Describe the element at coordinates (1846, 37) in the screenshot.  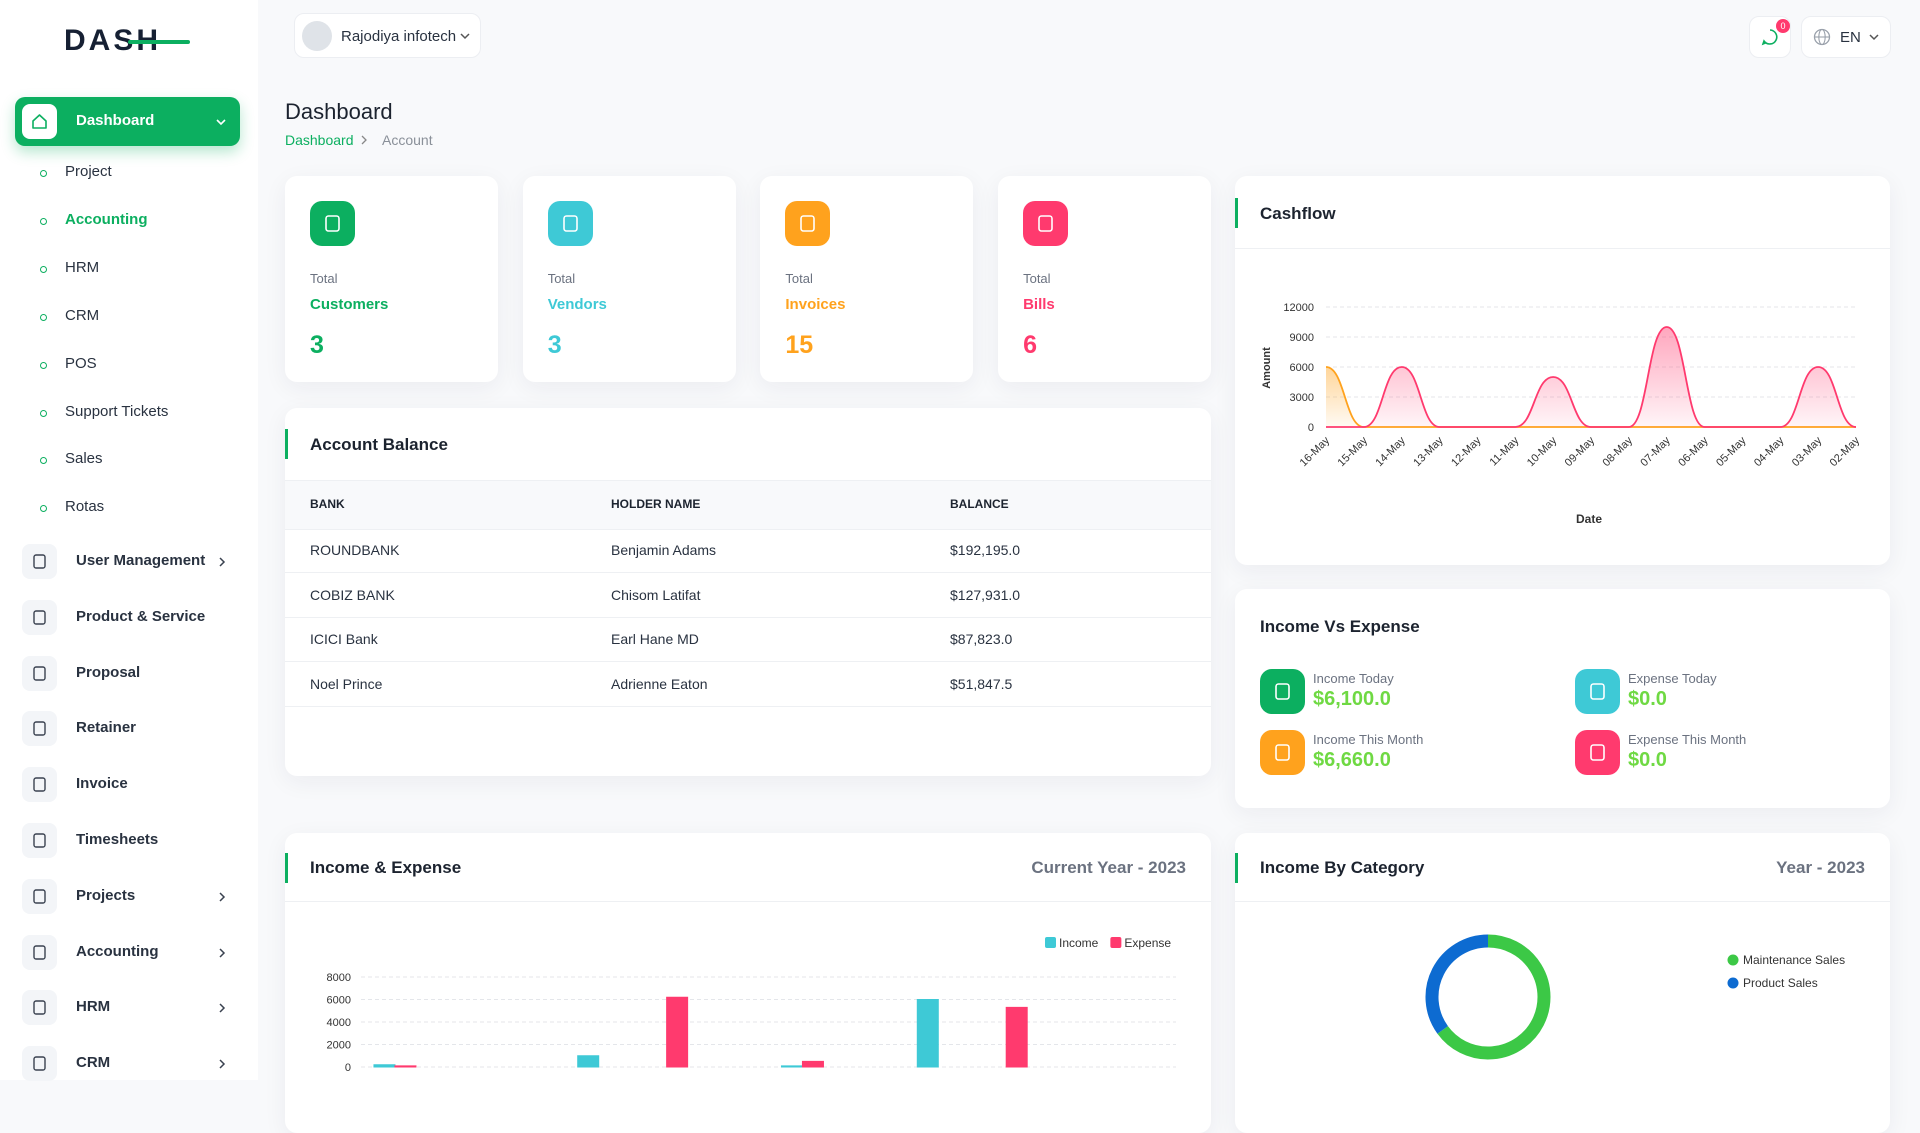
I see `language-menu: EN` at that location.